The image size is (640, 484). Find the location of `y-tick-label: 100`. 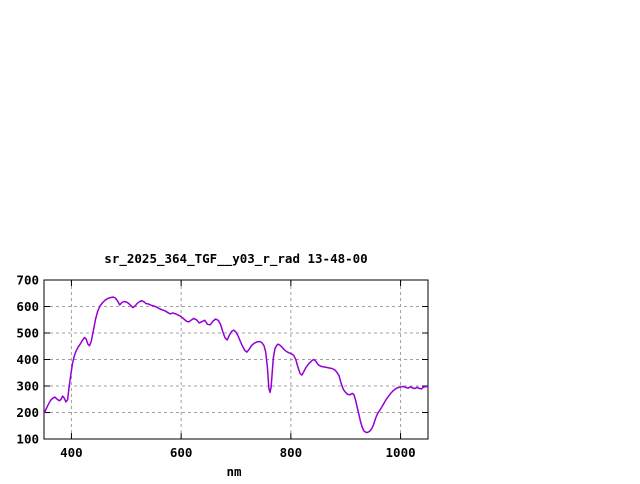

y-tick-label: 100 is located at coordinates (27, 439).